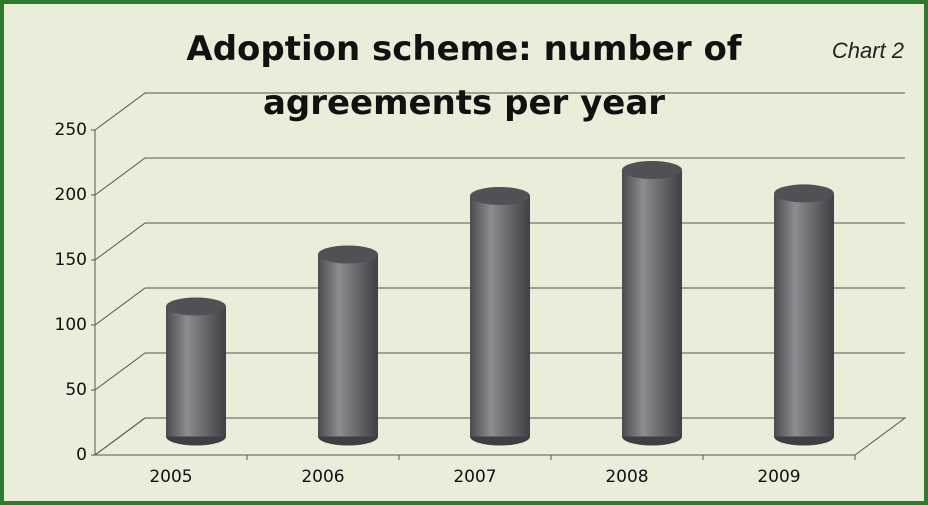 The image size is (928, 505). Describe the element at coordinates (778, 477) in the screenshot. I see `x-tick-label: 2009` at that location.